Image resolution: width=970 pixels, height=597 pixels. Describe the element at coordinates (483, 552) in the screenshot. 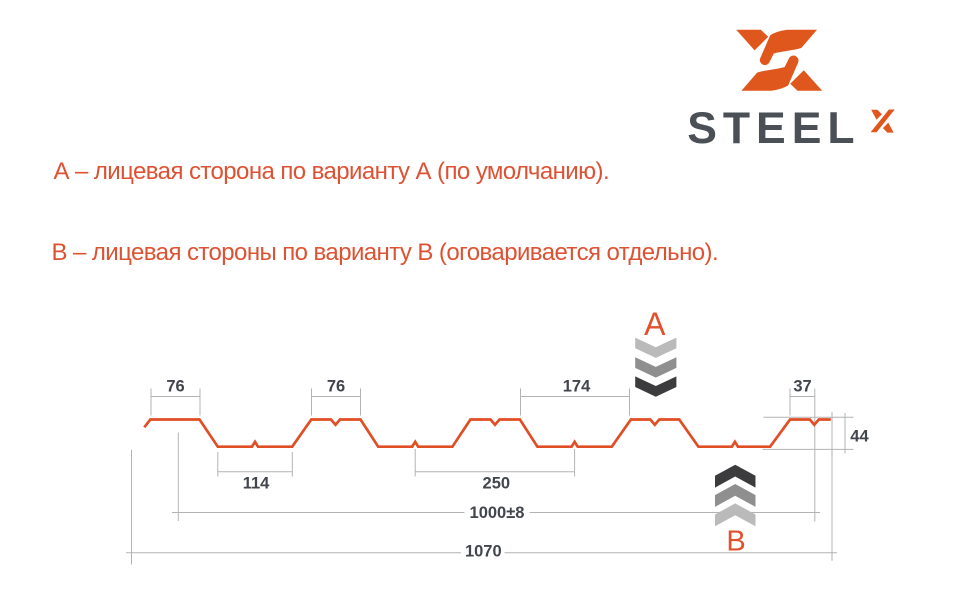

I see `svg-text: 1070` at that location.